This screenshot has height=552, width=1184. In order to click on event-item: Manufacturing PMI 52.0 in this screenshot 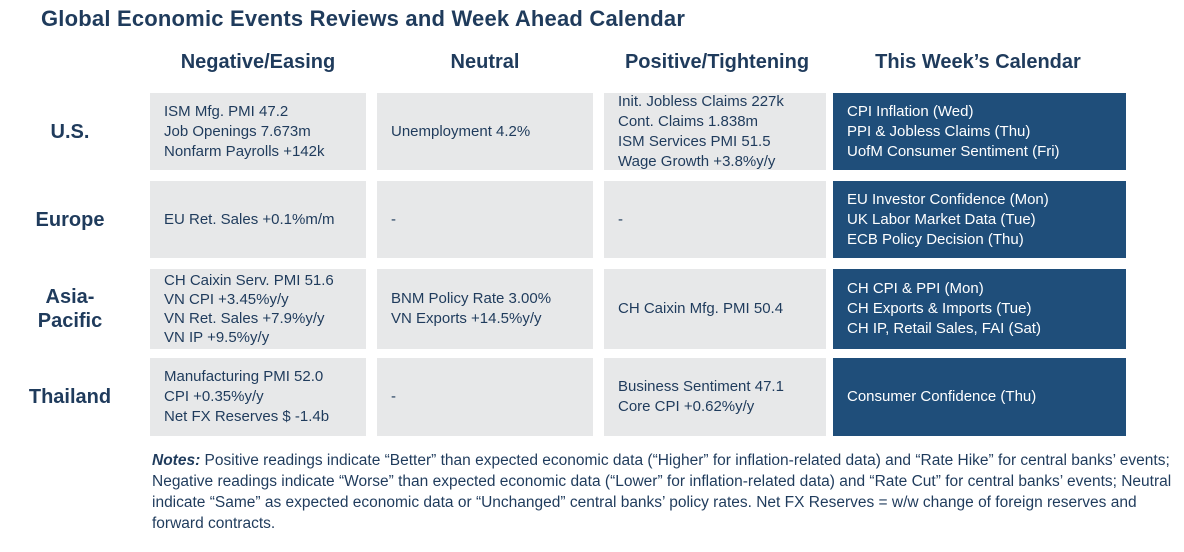, I will do `click(244, 376)`.